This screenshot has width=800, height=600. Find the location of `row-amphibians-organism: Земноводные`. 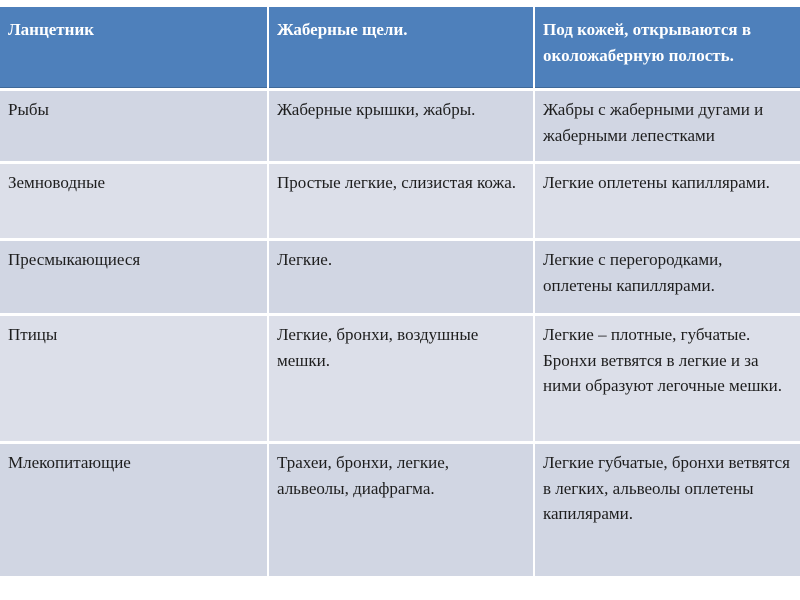

row-amphibians-organism: Земноводные is located at coordinates (133, 201).